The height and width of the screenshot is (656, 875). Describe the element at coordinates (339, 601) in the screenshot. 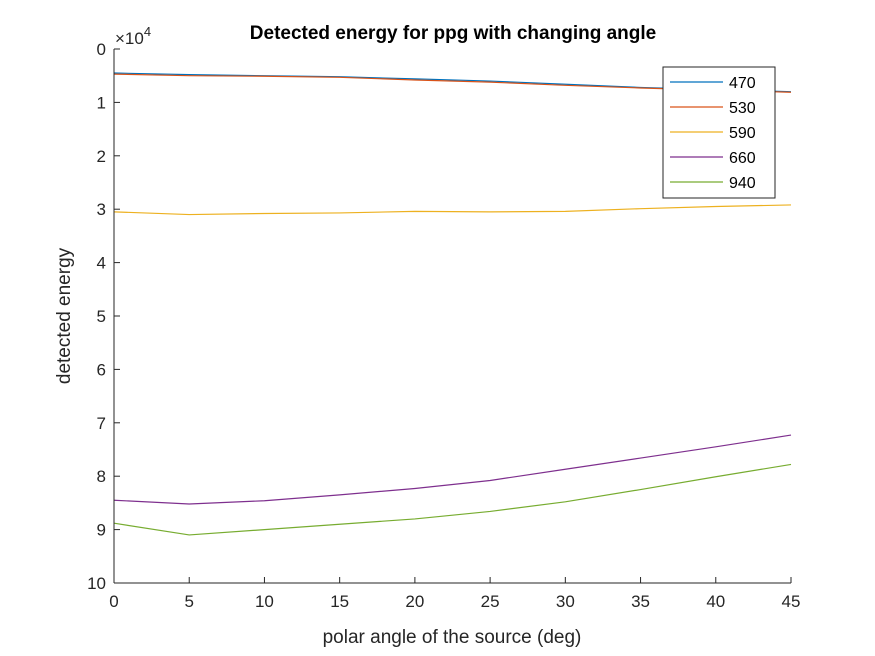

I see `x-tick-label: 15` at that location.